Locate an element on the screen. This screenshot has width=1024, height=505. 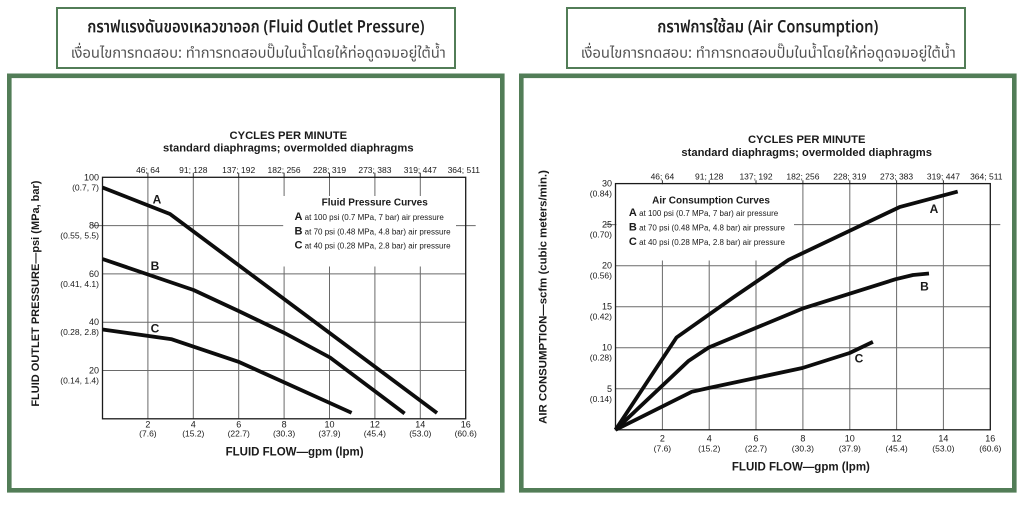
svg-text: 25 is located at coordinates (607, 225).